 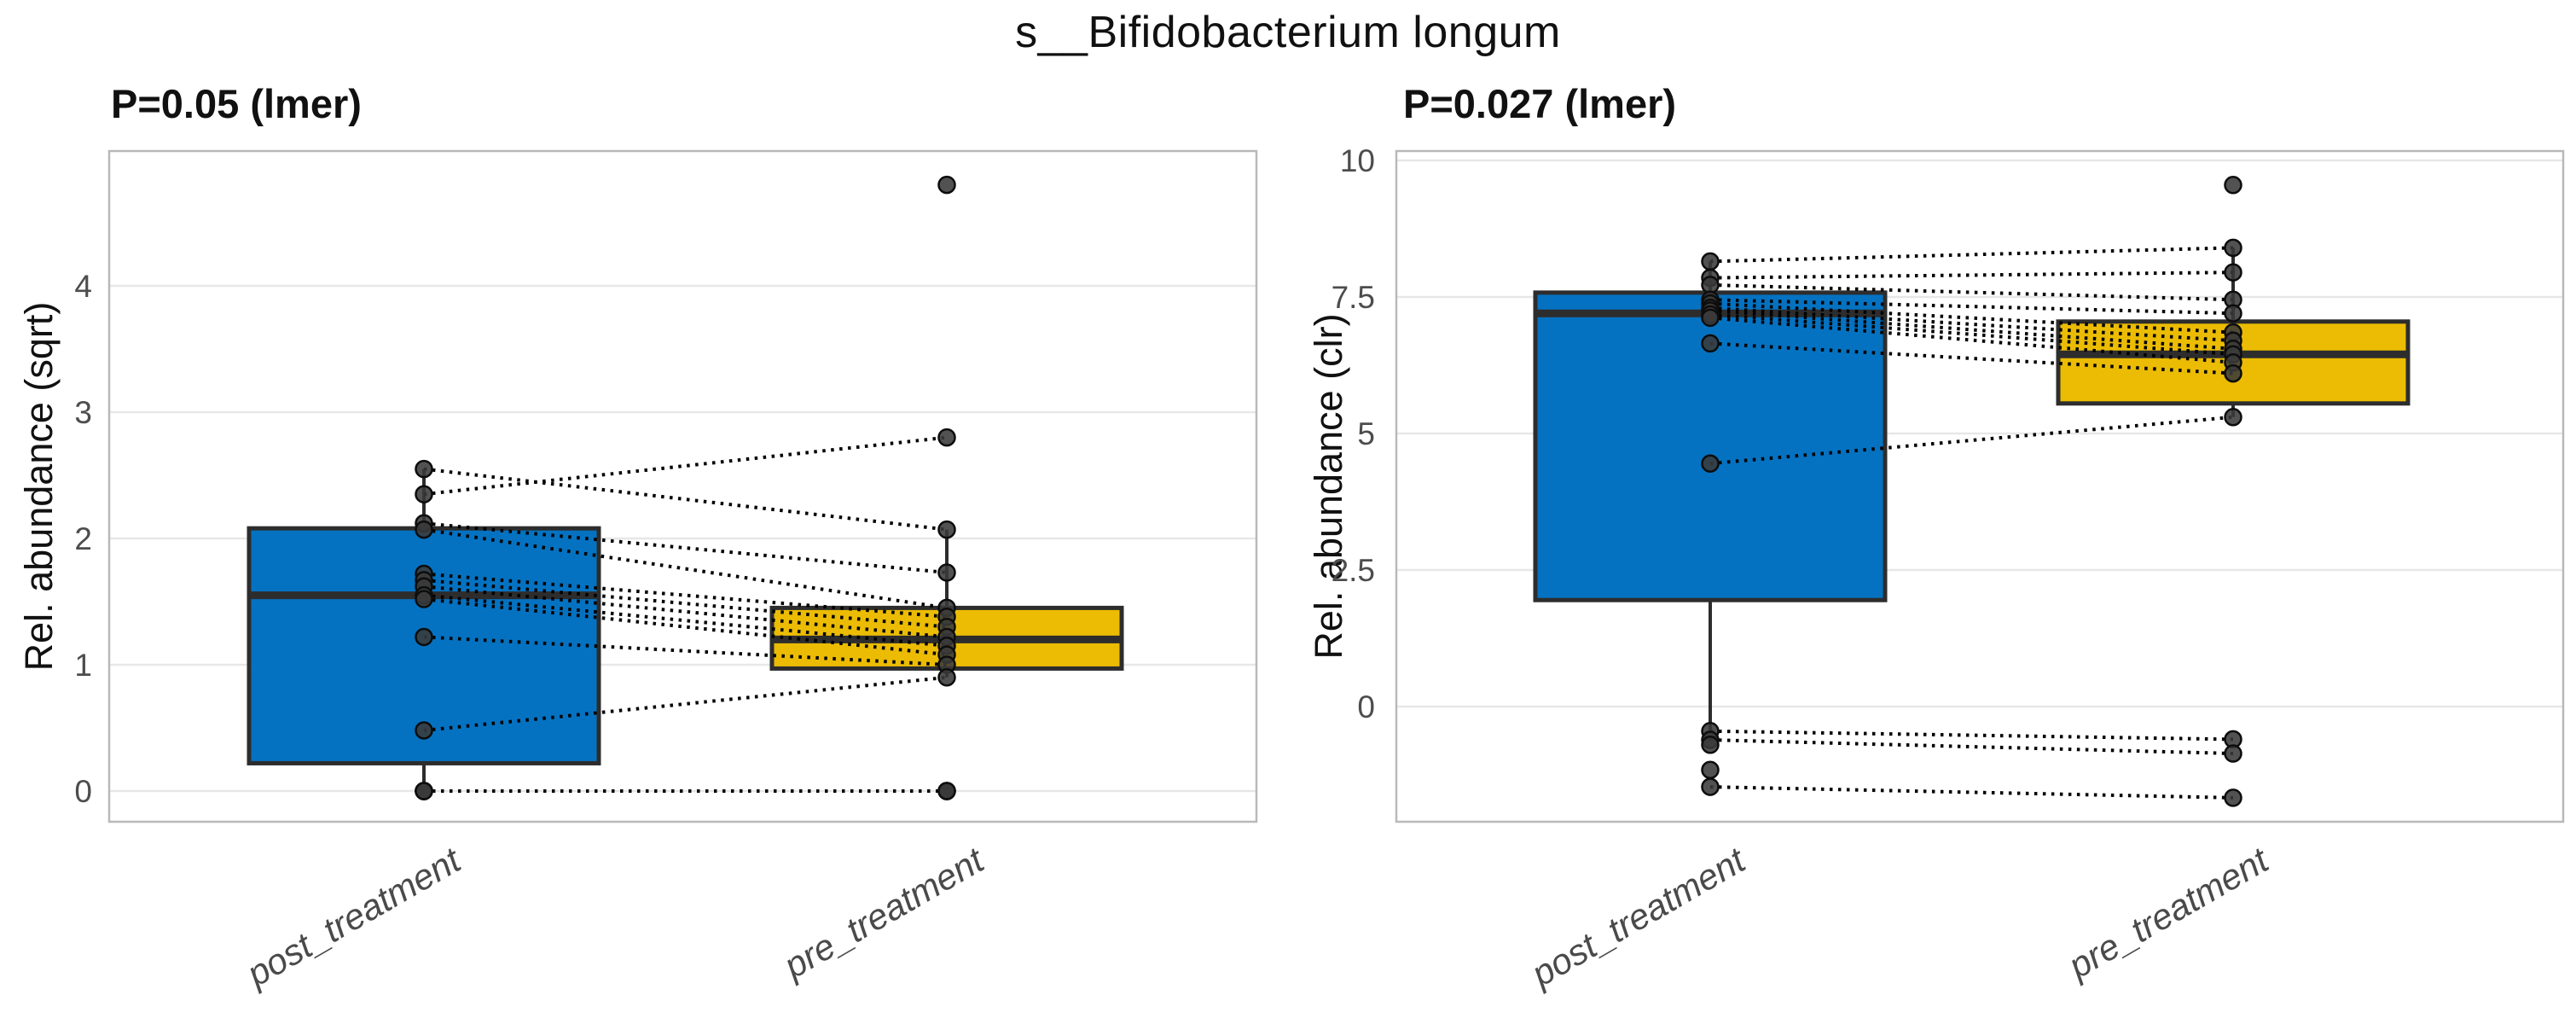 I want to click on figure-title: s__Bifidobacterium longum, so click(x=1288, y=32).